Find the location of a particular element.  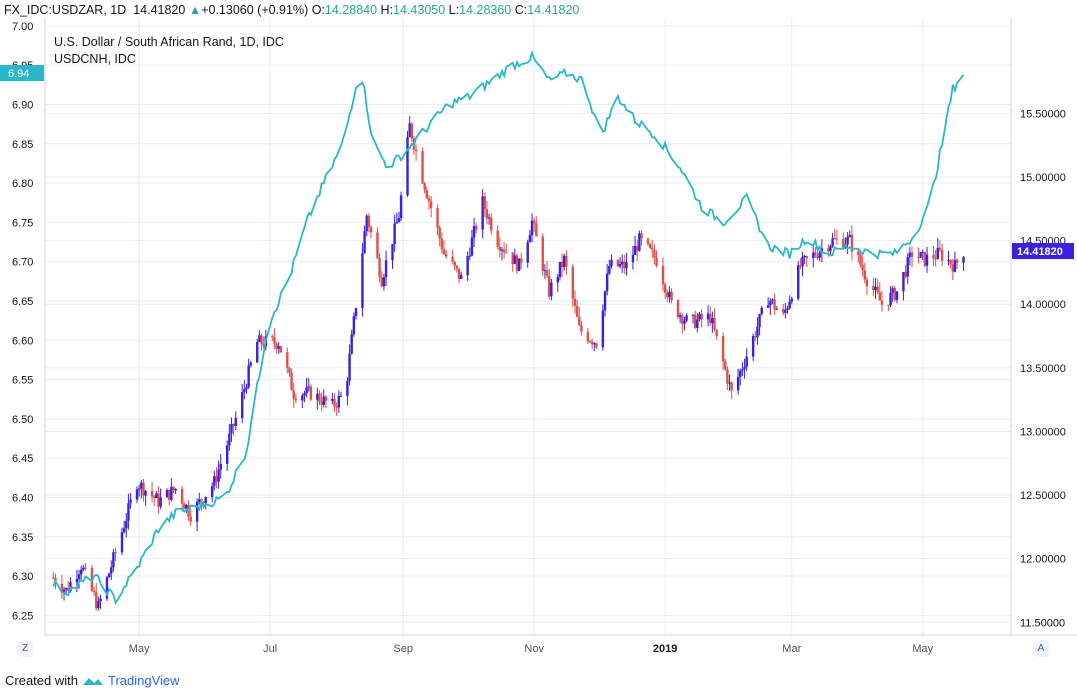

tradingview-link: TradingView is located at coordinates (143, 680).